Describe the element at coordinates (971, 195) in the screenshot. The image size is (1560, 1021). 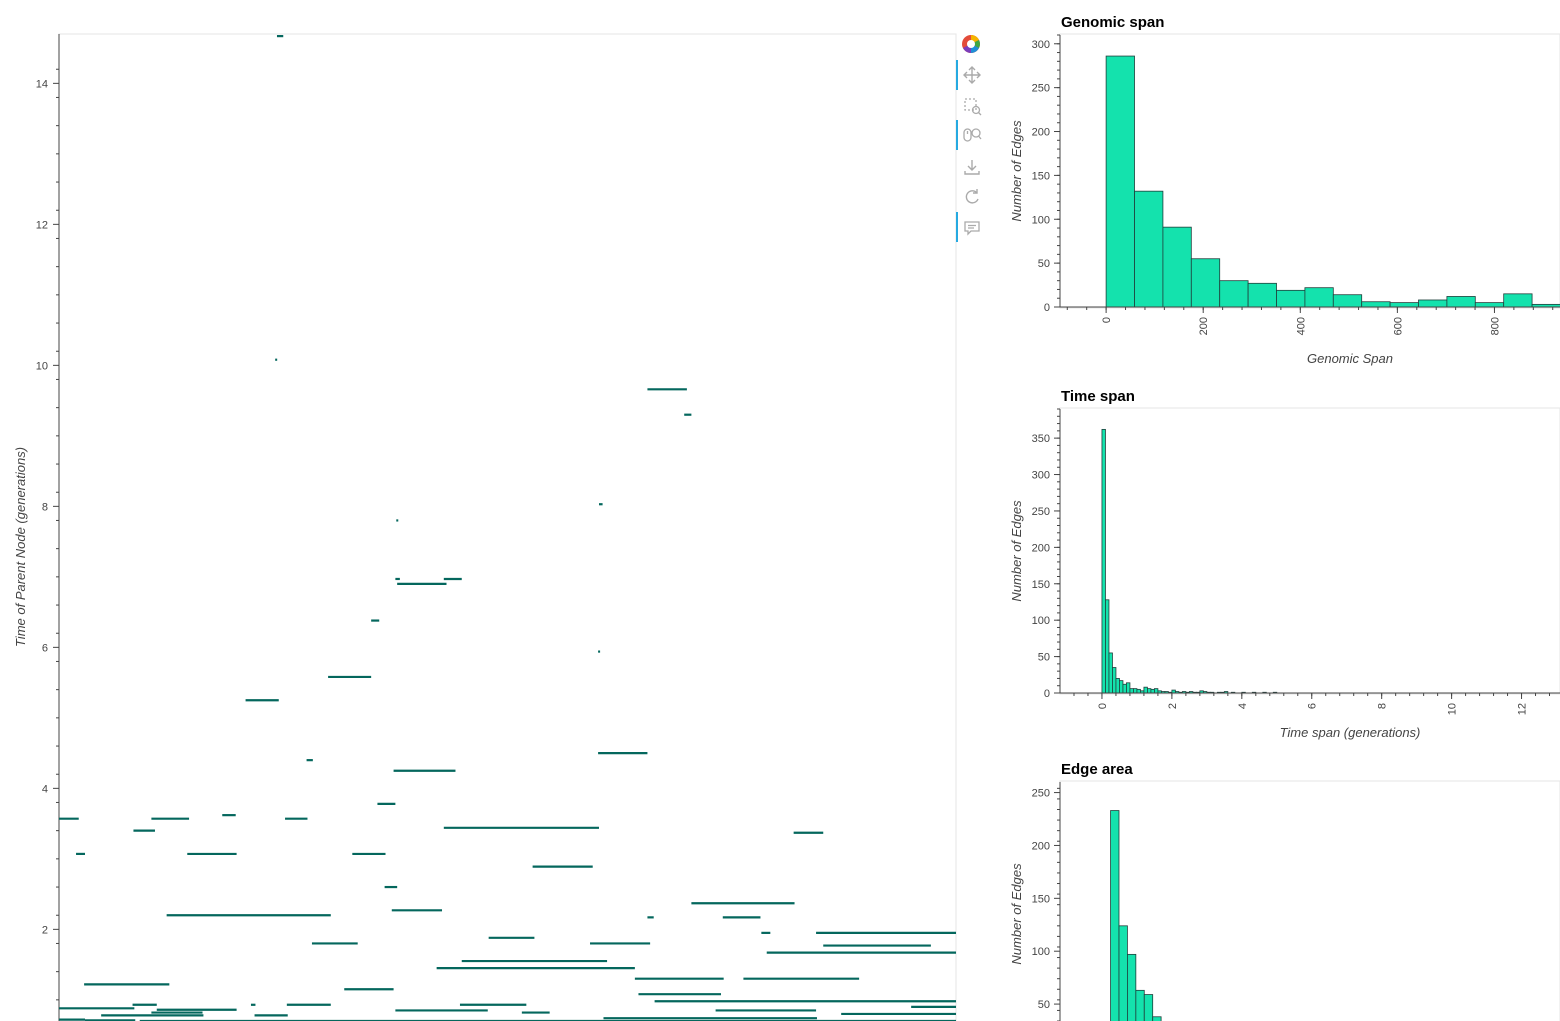
I see `reset-icon` at that location.